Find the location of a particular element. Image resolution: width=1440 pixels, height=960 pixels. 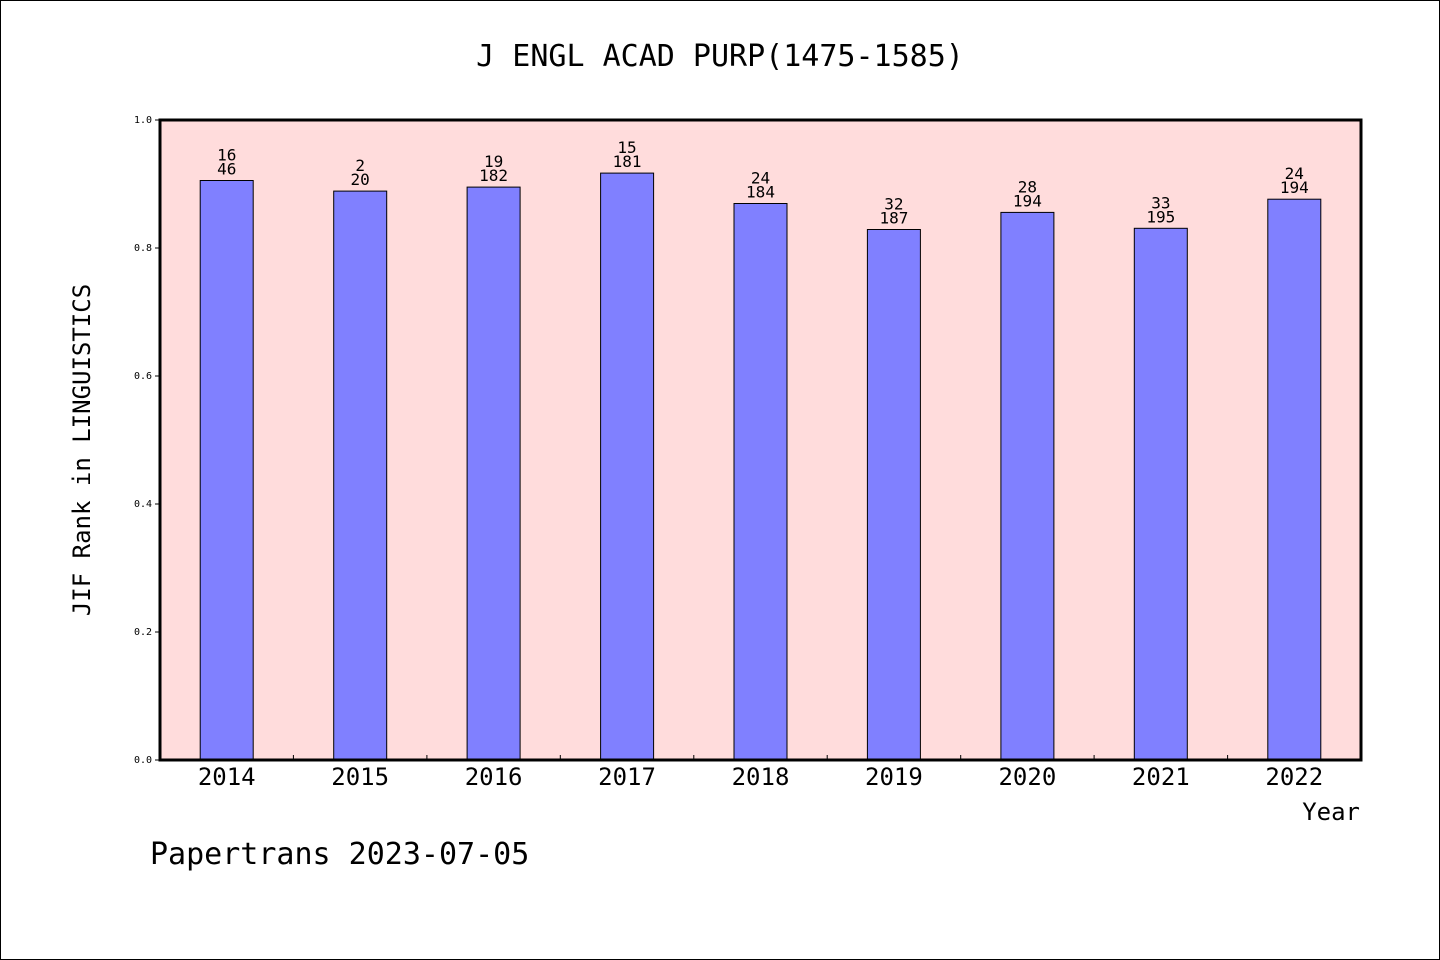

rank-label-2019: 32 is located at coordinates (893, 204).